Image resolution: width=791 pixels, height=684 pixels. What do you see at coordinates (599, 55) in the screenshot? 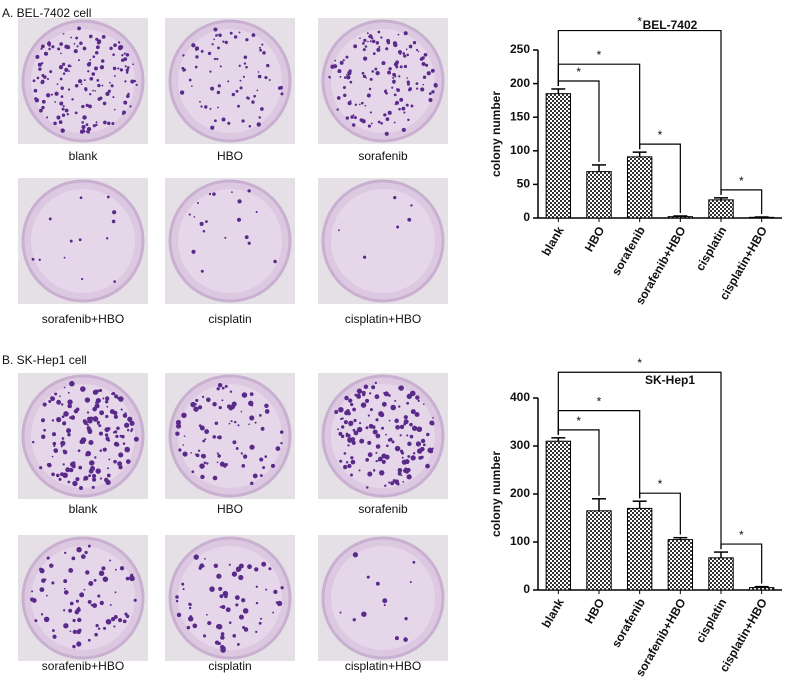
I see `significance-label: *` at bounding box center [599, 55].